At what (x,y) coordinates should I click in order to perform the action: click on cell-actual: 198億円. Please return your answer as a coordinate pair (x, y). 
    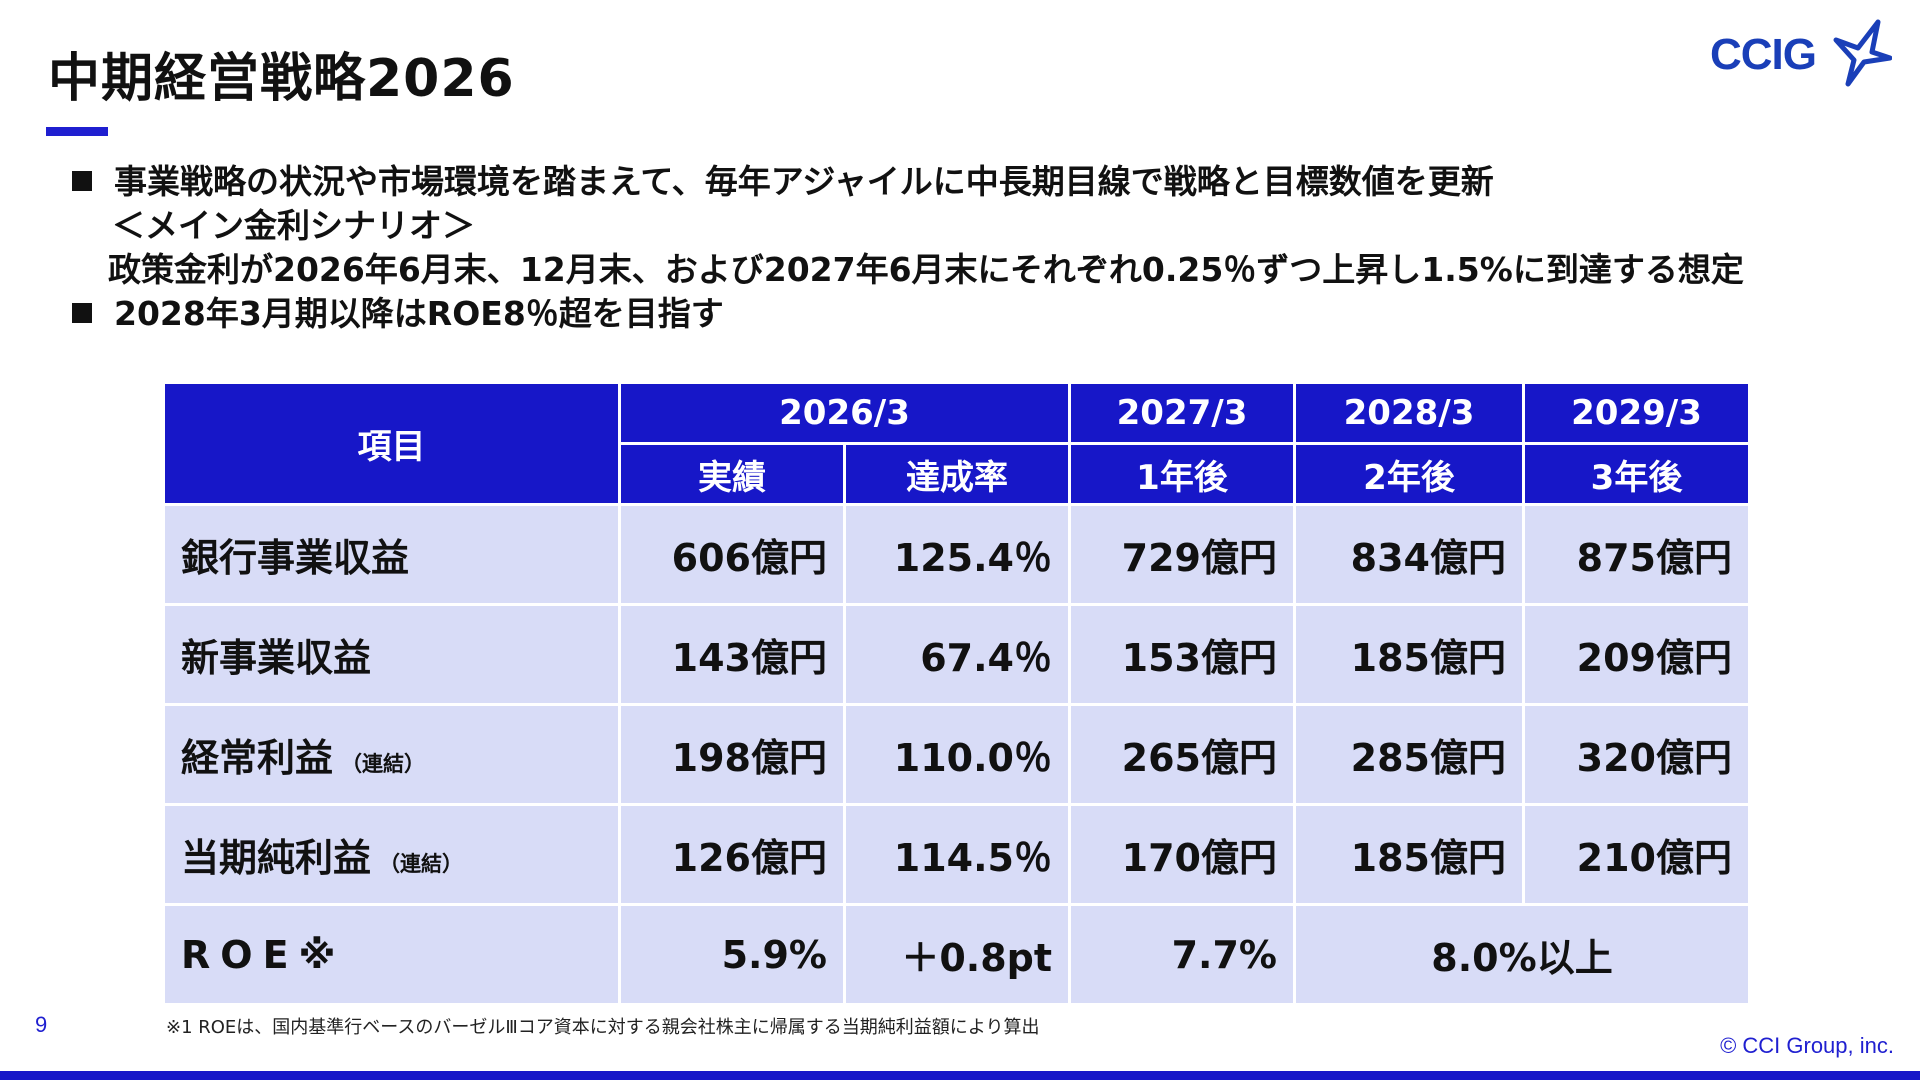
    Looking at the image, I should click on (732, 754).